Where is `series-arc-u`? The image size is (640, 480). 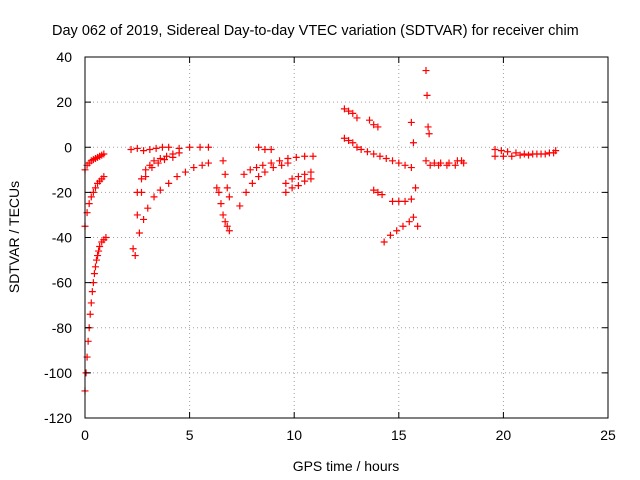
series-arc-u is located at coordinates (414, 174).